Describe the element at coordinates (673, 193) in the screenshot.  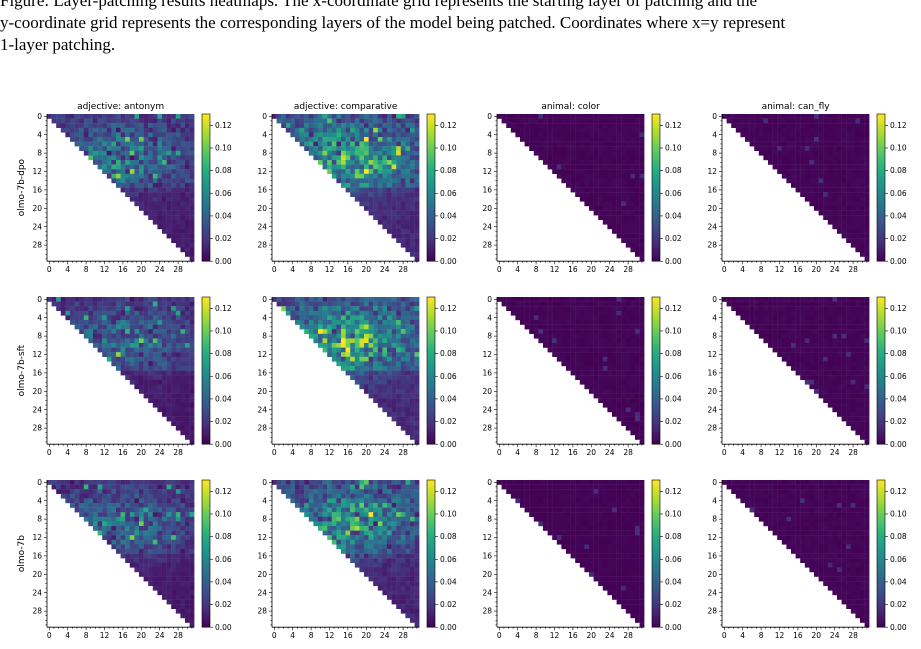
I see `colorbar-tick-label: 0.06` at that location.